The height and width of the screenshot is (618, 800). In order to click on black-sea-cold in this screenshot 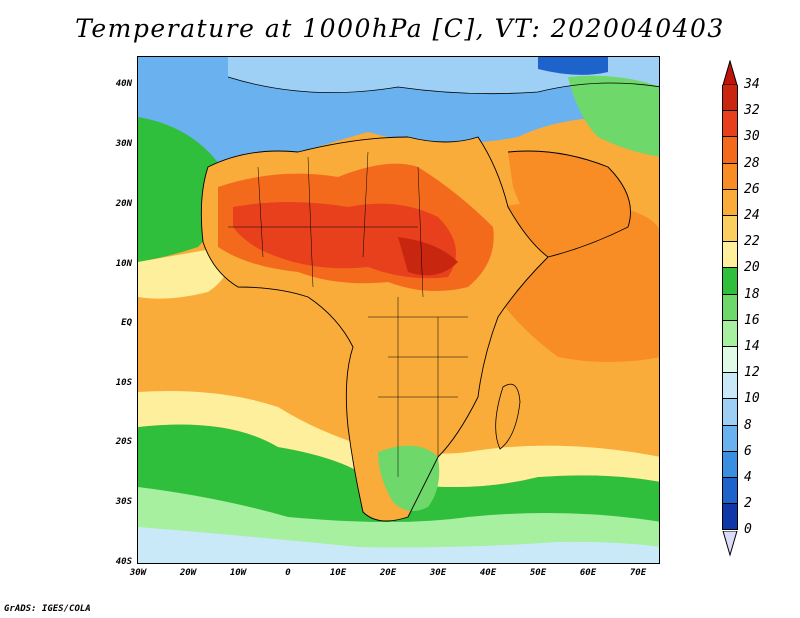, I will do `click(573, 66)`.